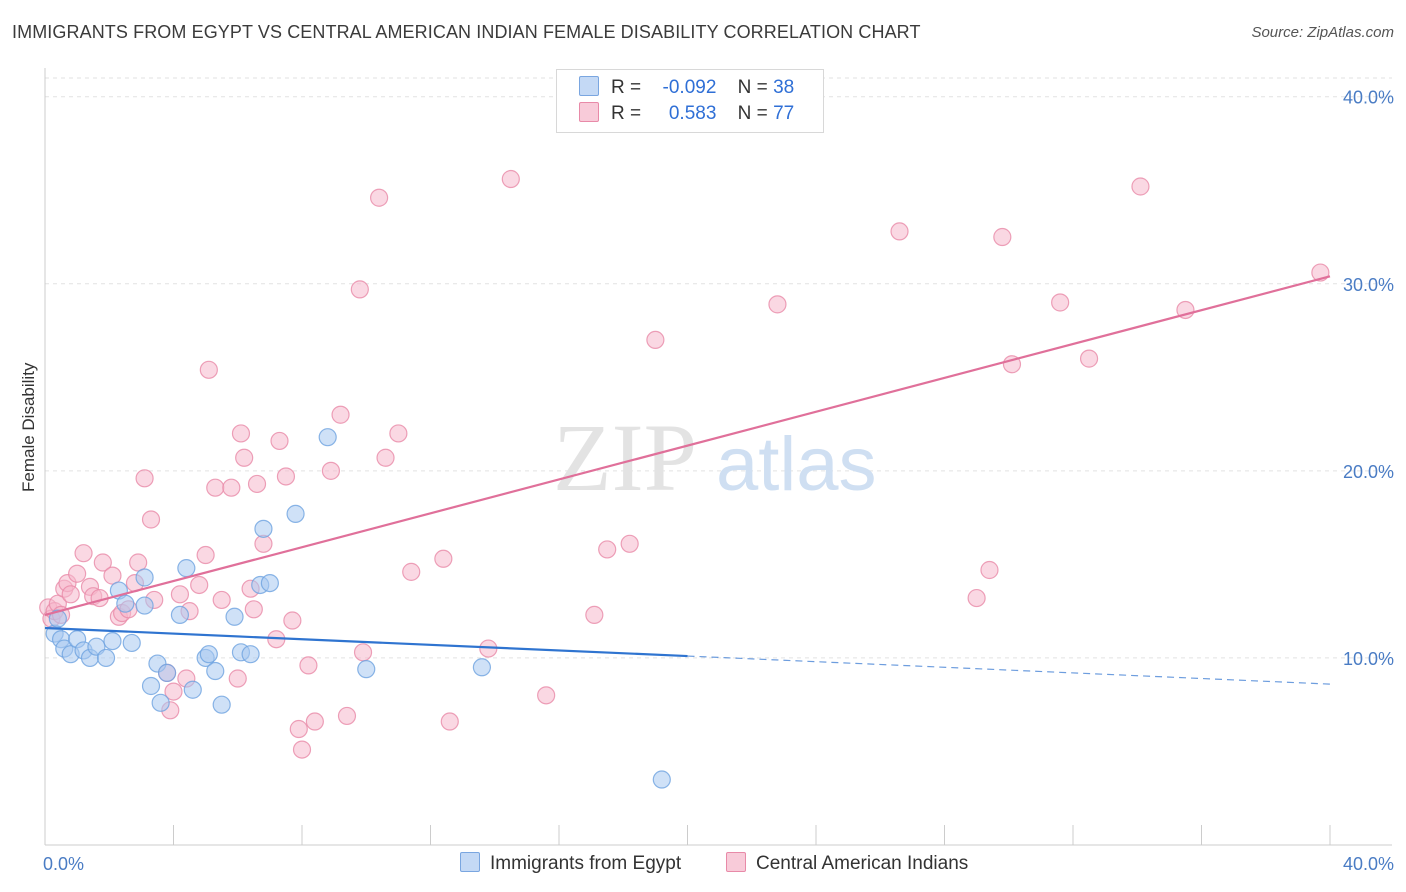 The image size is (1406, 892). Describe the element at coordinates (366, 642) in the screenshot. I see `trend-line-egypt` at that location.